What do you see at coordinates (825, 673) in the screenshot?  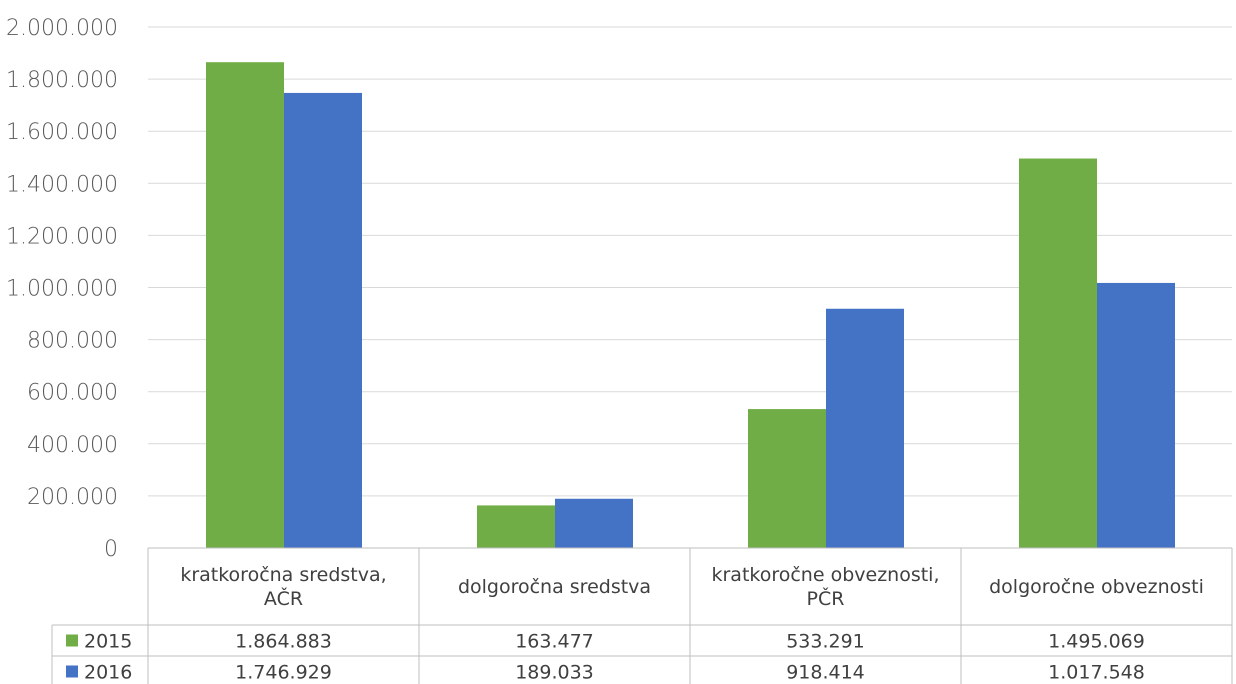 I see `table-cell-value: 918.414` at bounding box center [825, 673].